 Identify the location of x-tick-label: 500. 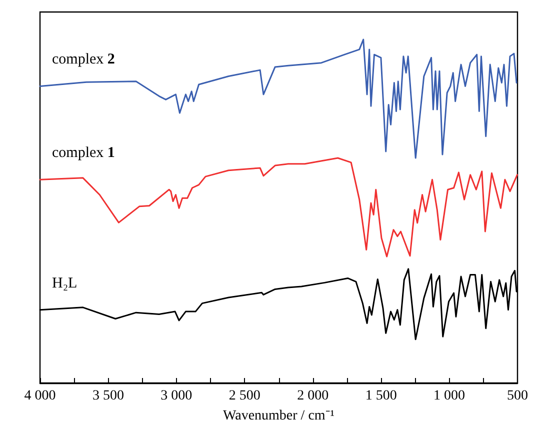
(517, 396).